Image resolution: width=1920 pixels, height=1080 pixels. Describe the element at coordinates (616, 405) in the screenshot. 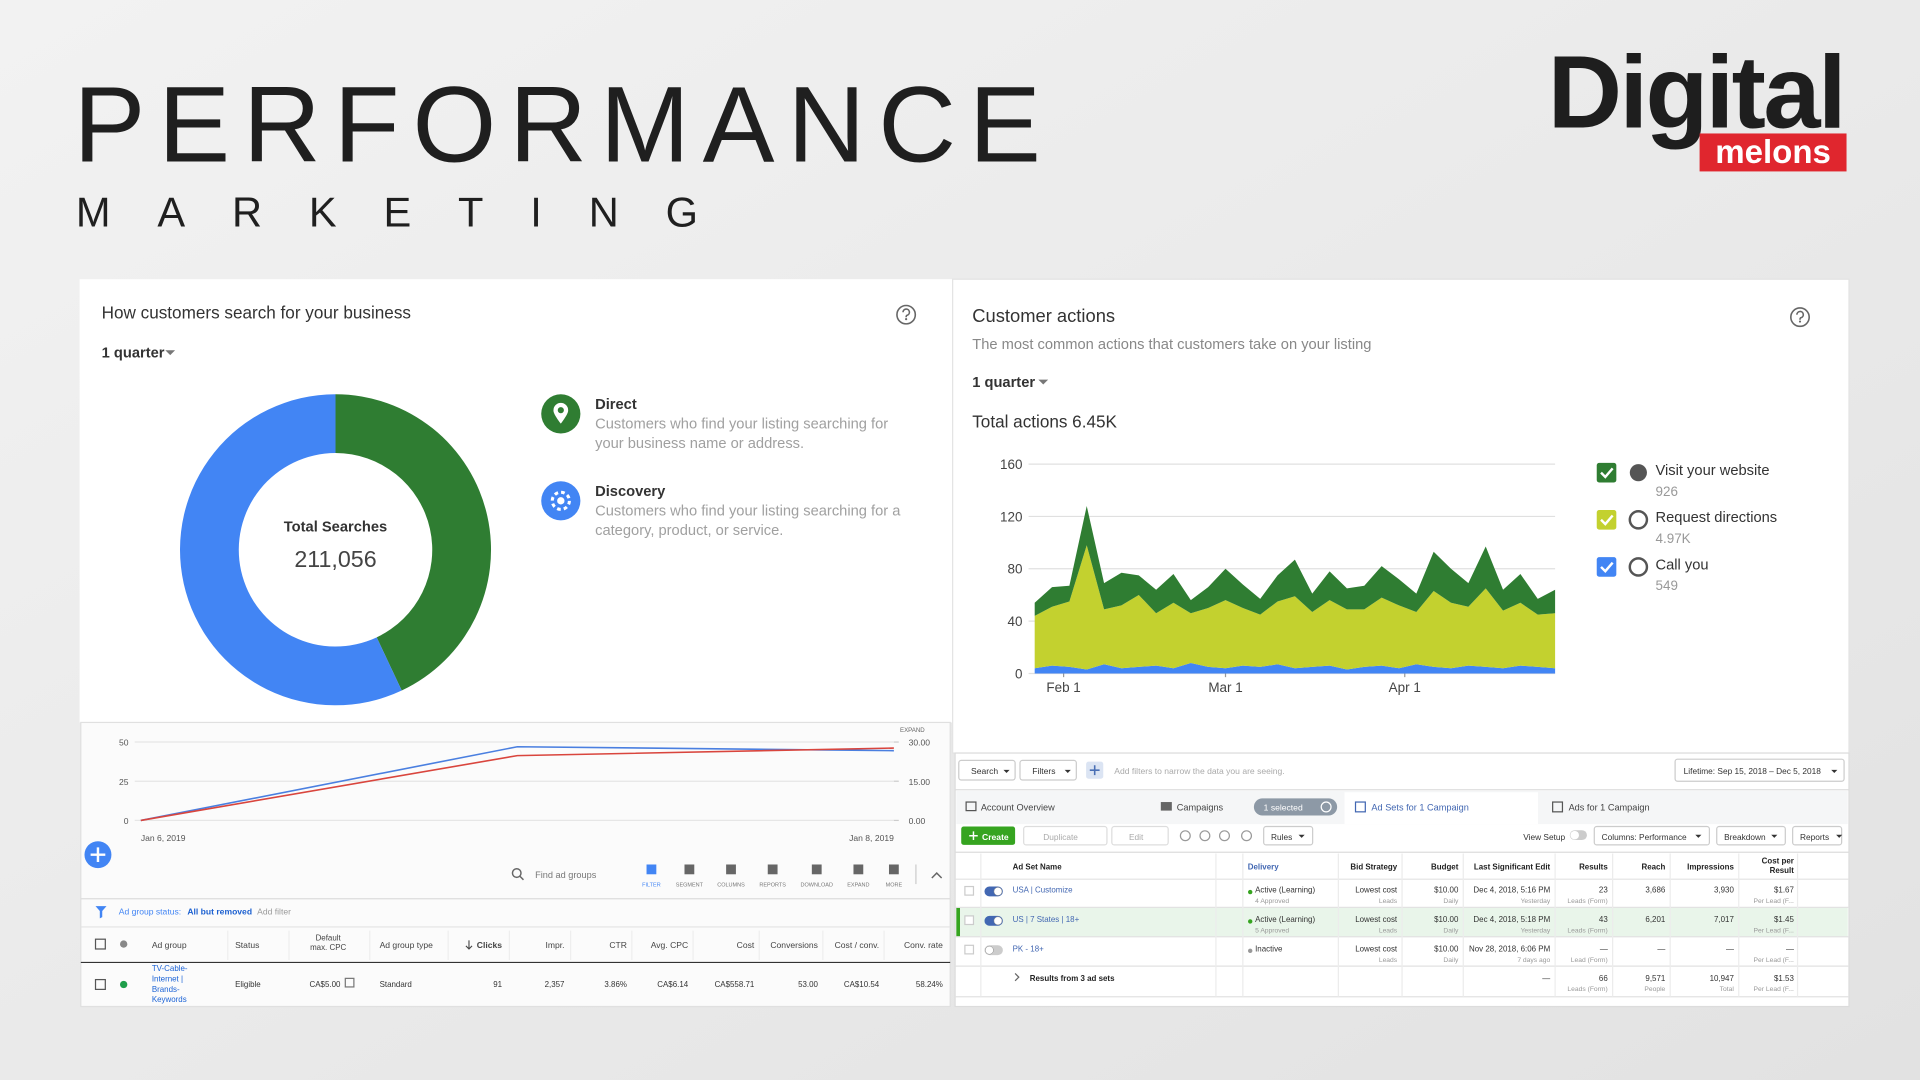

I see `legend-name: Direct` at that location.